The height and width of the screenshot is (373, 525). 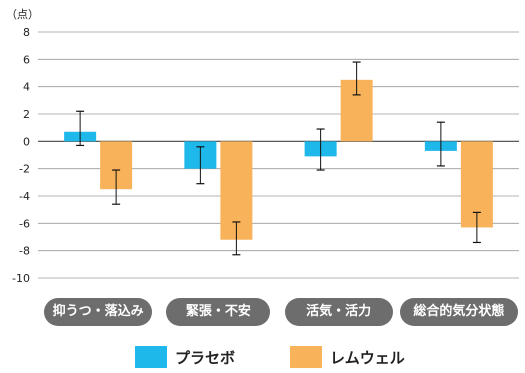 I want to click on legend-item-placebo: プラセボ, so click(x=185, y=357).